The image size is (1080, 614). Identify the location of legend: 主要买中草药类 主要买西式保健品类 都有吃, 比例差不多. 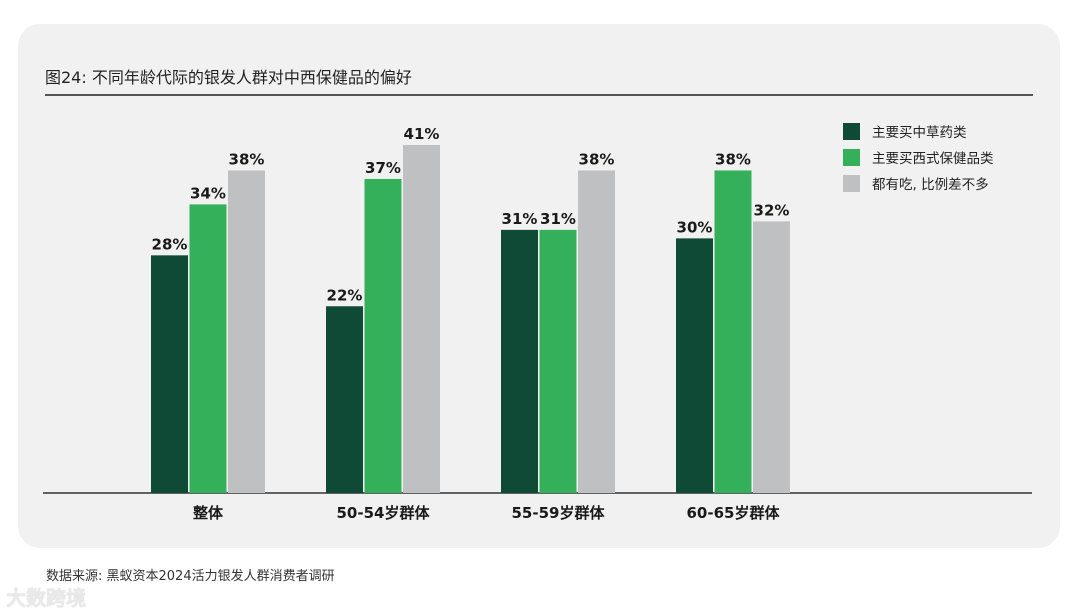
(918, 157).